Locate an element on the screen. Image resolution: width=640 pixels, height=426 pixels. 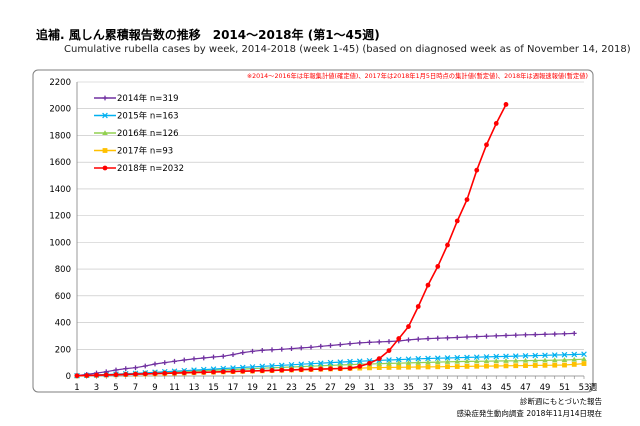
legend-item: 2016年 n=126 is located at coordinates (136, 133).